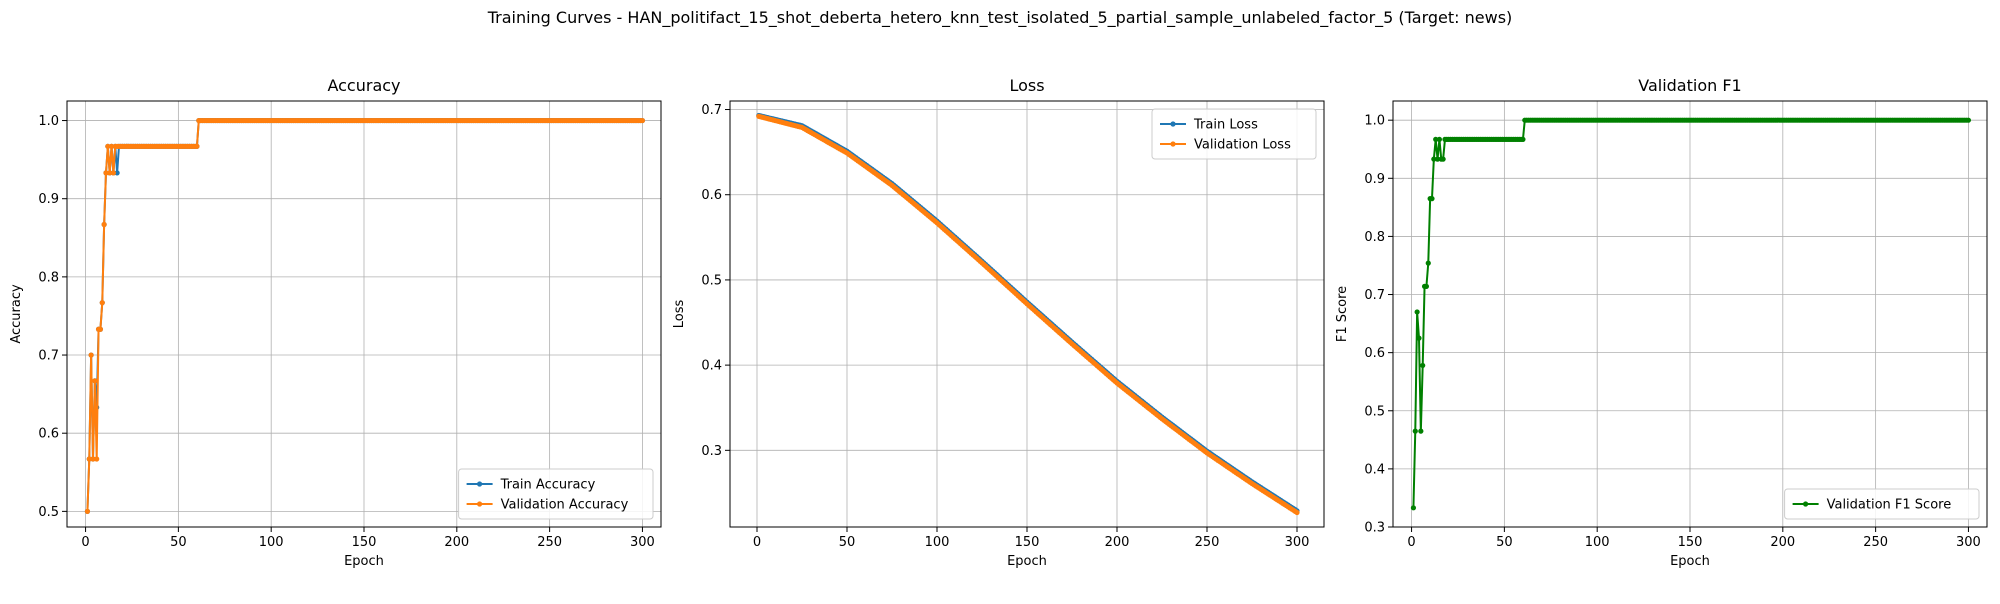  What do you see at coordinates (711, 451) in the screenshot?
I see `y-tick-label: 0.3` at bounding box center [711, 451].